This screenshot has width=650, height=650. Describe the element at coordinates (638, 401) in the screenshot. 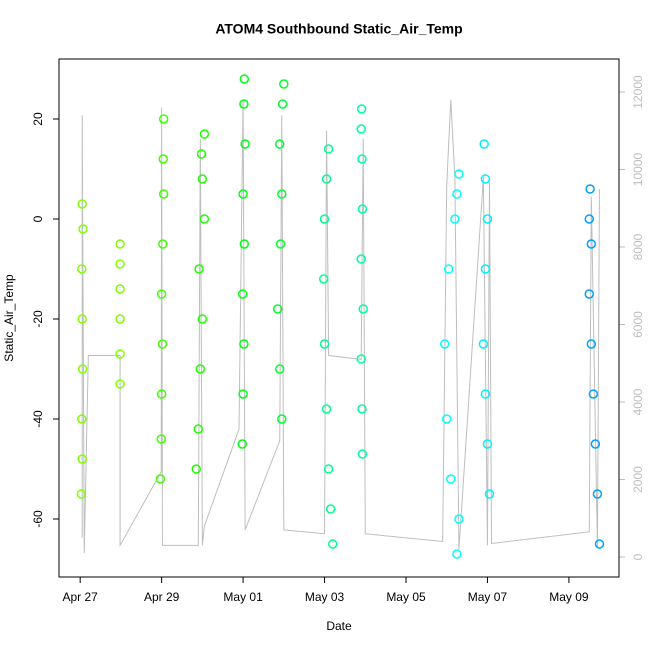

I see `y2-tick-label: 4000` at that location.